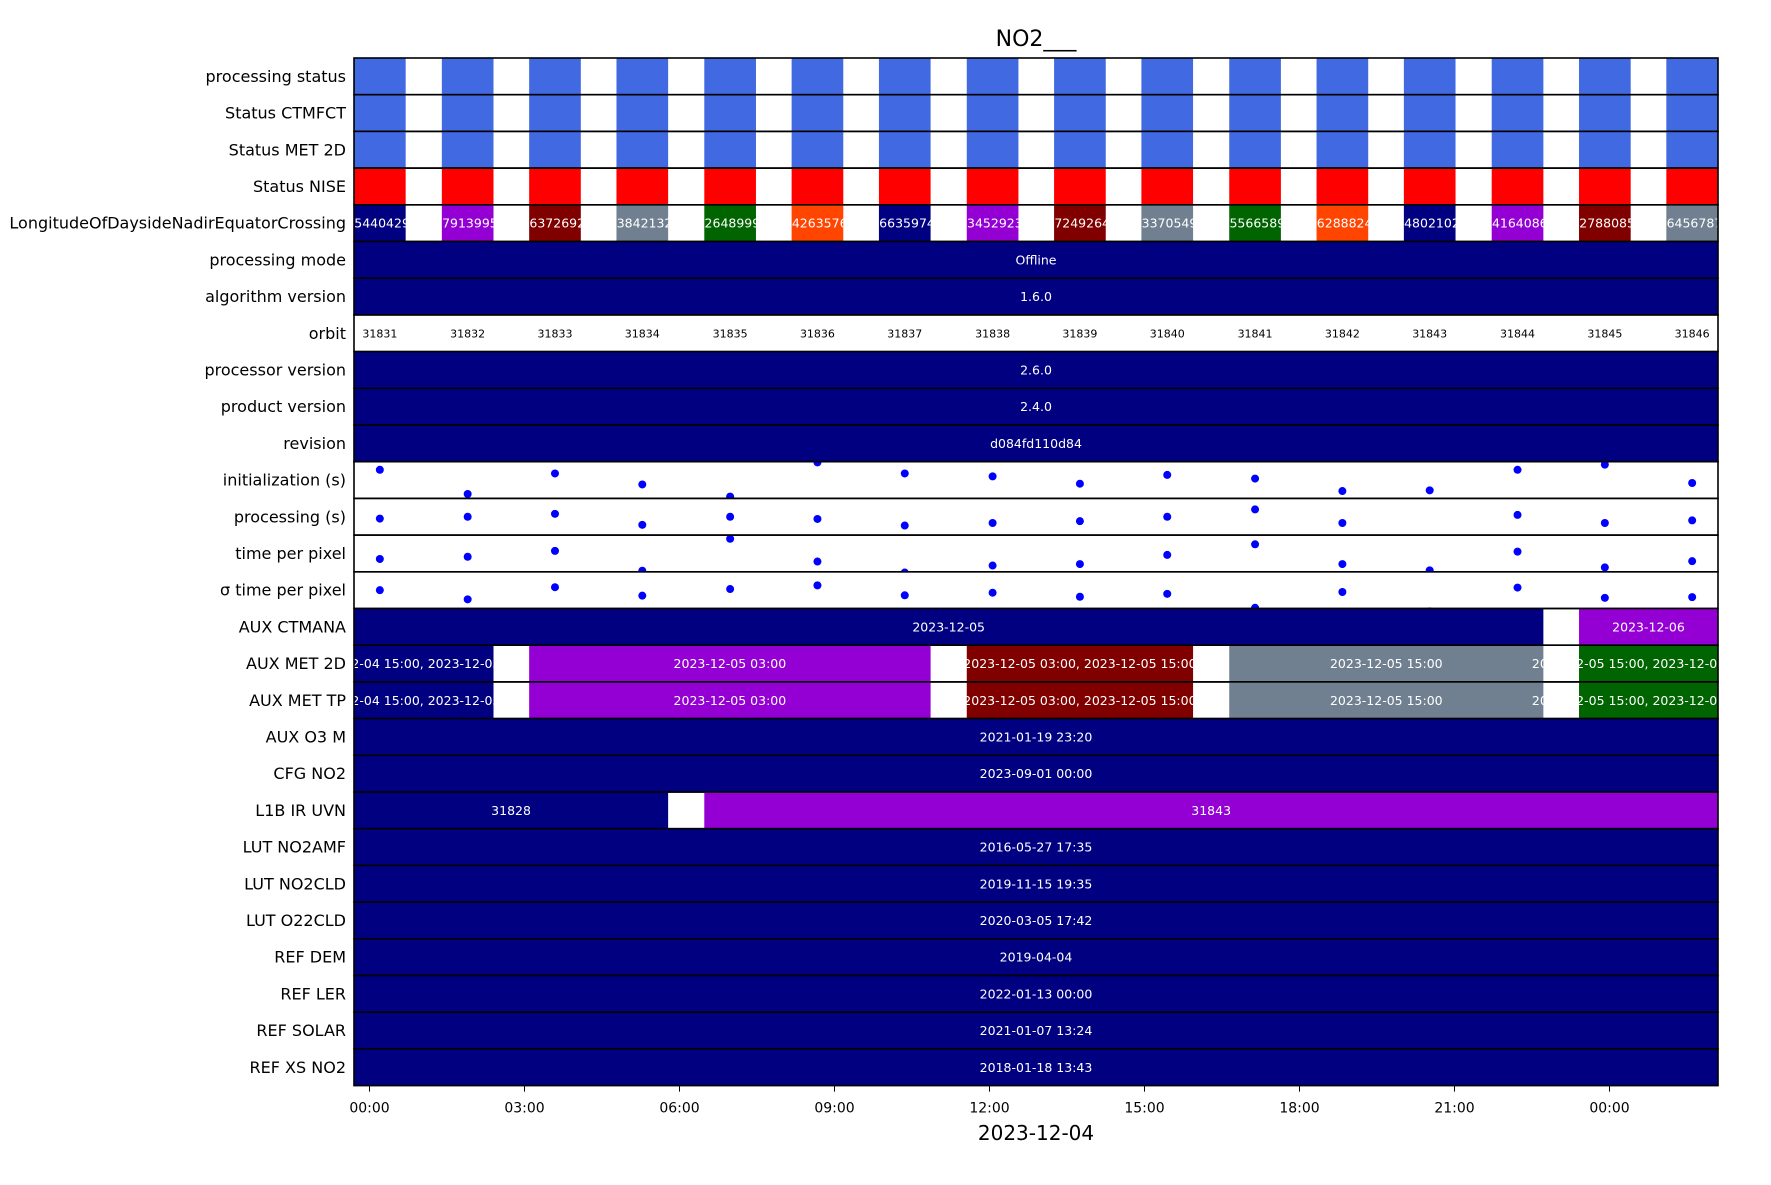  What do you see at coordinates (1144, 1109) in the screenshot?
I see `x-tick-label: 15:00` at bounding box center [1144, 1109].